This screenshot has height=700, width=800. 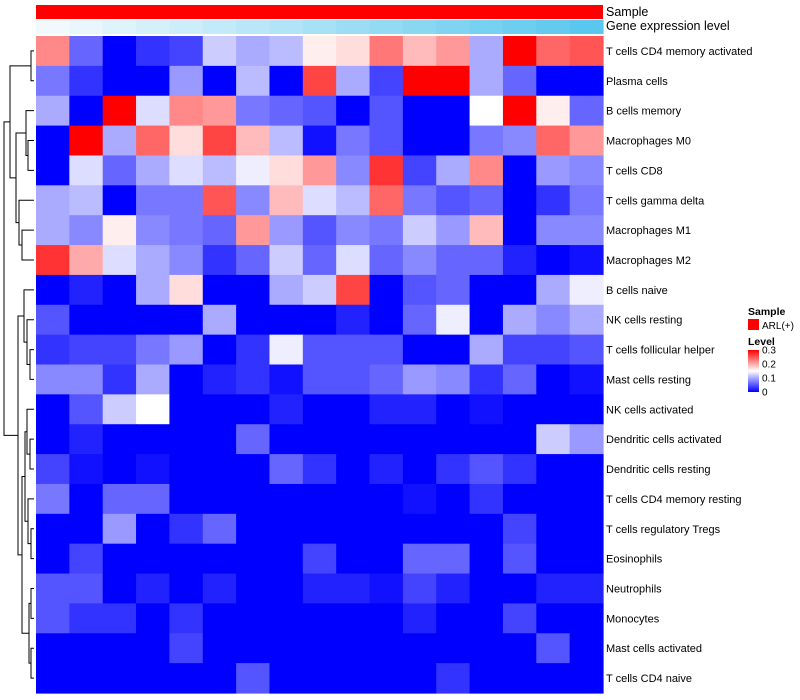 What do you see at coordinates (778, 326) in the screenshot?
I see `legend-sample-entry: ARL(+)` at bounding box center [778, 326].